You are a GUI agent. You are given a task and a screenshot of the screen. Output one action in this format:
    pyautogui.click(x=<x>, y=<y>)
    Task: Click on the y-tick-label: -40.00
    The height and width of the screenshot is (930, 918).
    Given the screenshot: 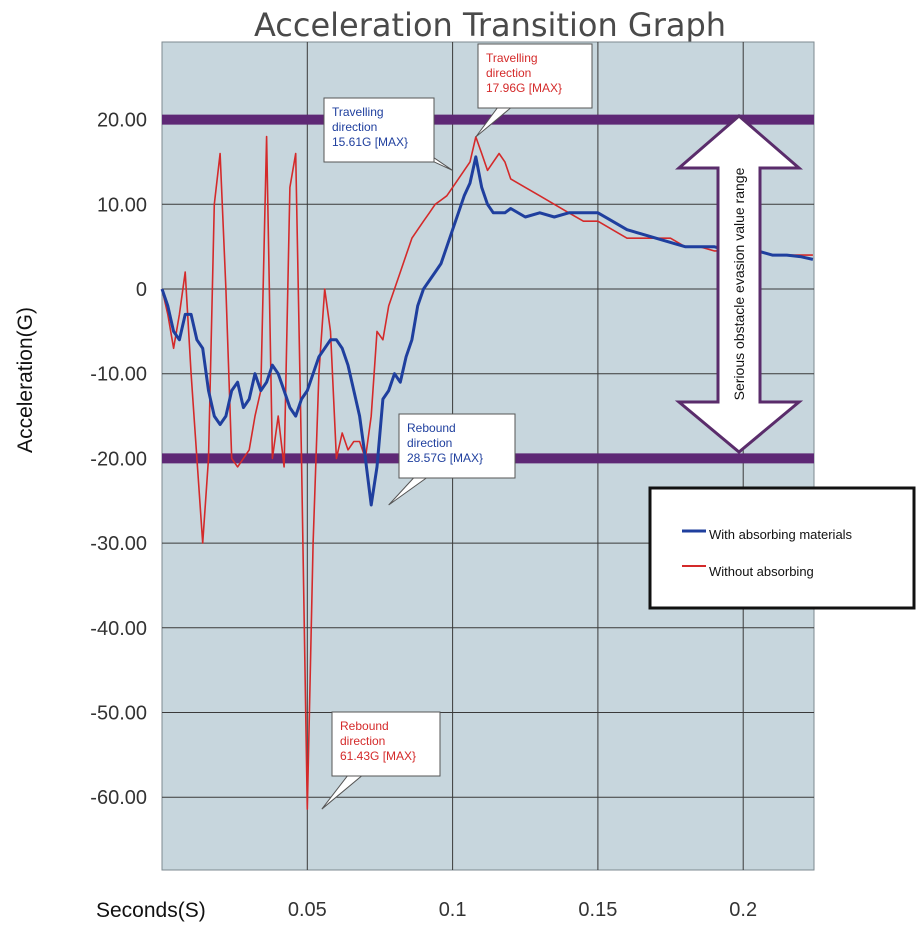 What is the action you would take?
    pyautogui.click(x=118, y=629)
    